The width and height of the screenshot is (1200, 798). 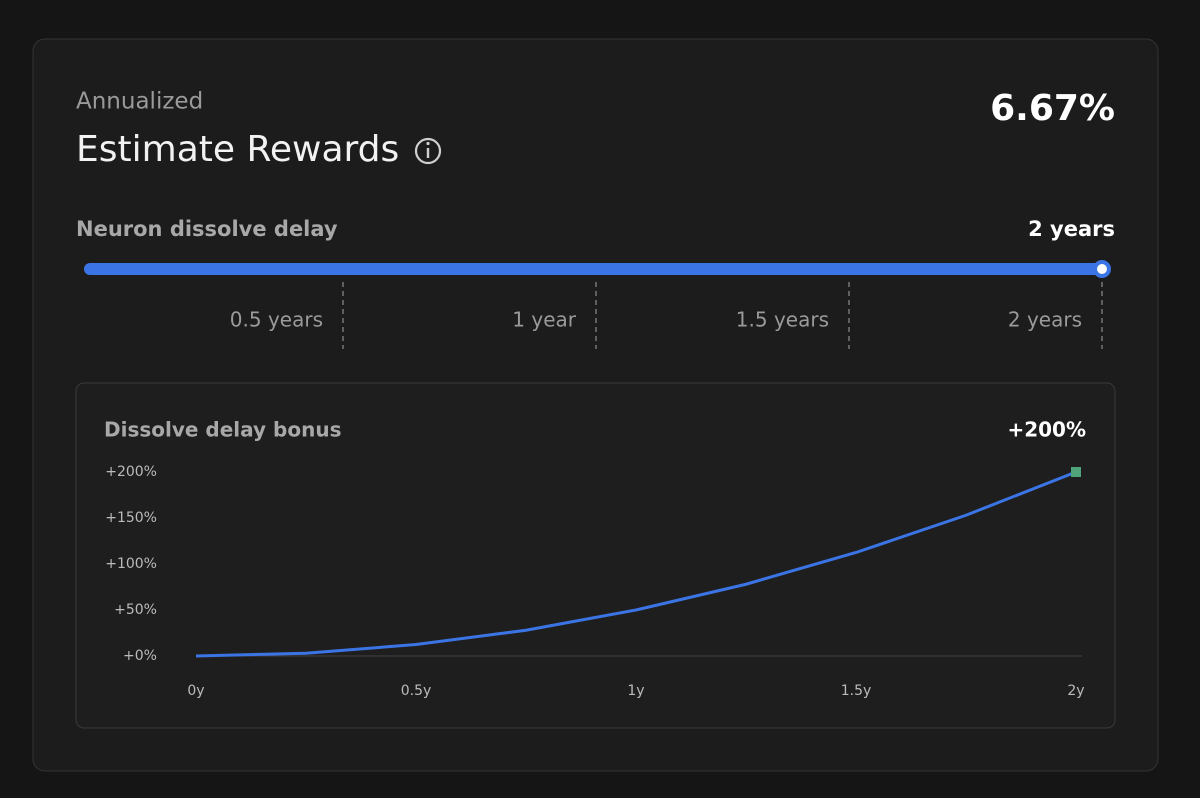 I want to click on chart-current-label: +200%, so click(x=1046, y=430).